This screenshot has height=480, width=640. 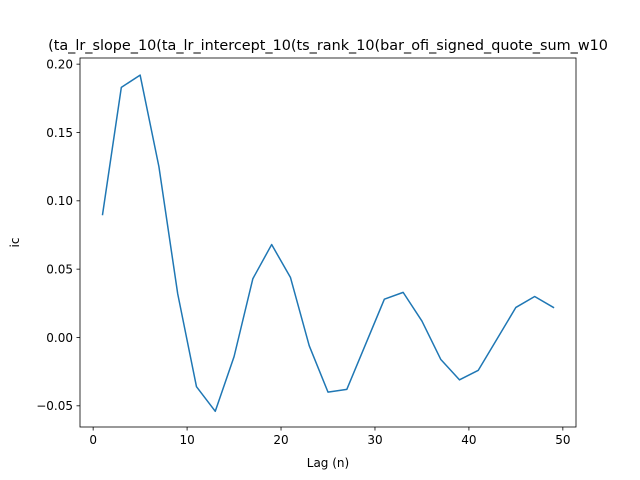 I want to click on y-tick-label: 0.10, so click(x=59, y=201).